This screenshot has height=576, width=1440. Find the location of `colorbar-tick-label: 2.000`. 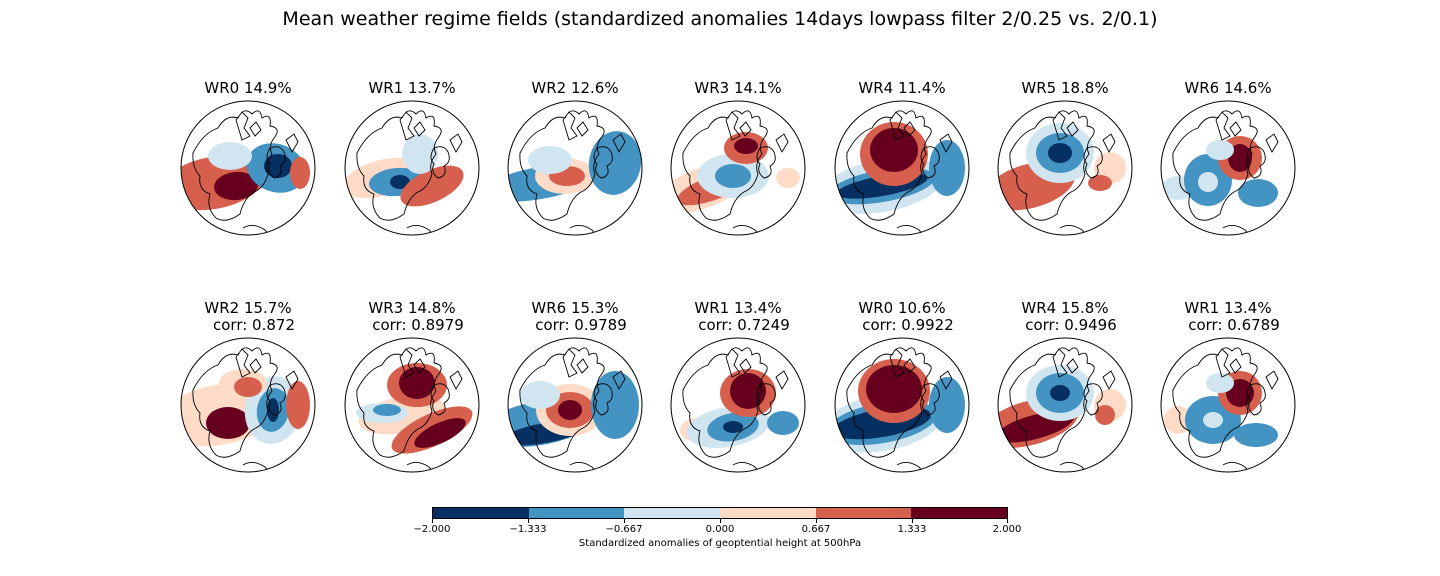

colorbar-tick-label: 2.000 is located at coordinates (1007, 529).